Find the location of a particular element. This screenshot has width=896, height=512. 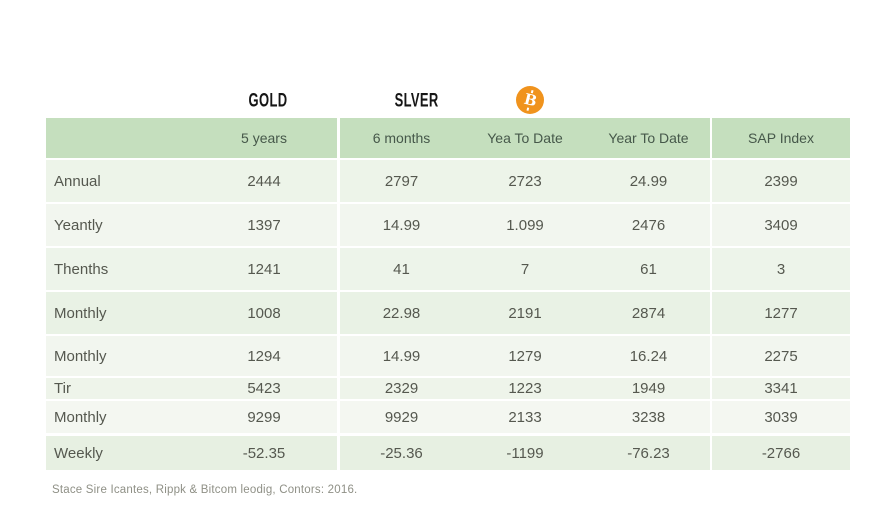

header-cell-6-months: 6 months is located at coordinates (401, 138).